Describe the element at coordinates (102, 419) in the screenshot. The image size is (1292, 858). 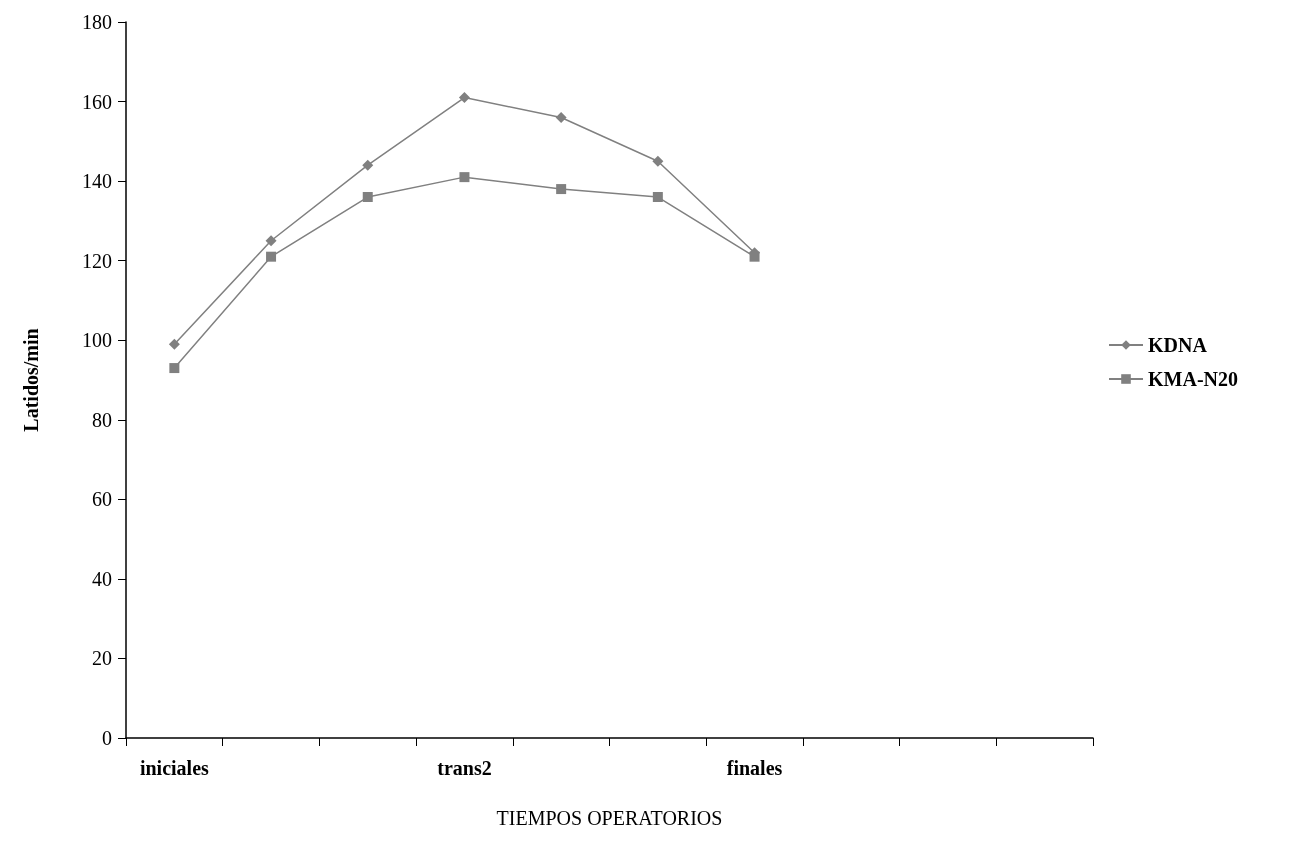
I see `y-tick-label: 80` at that location.